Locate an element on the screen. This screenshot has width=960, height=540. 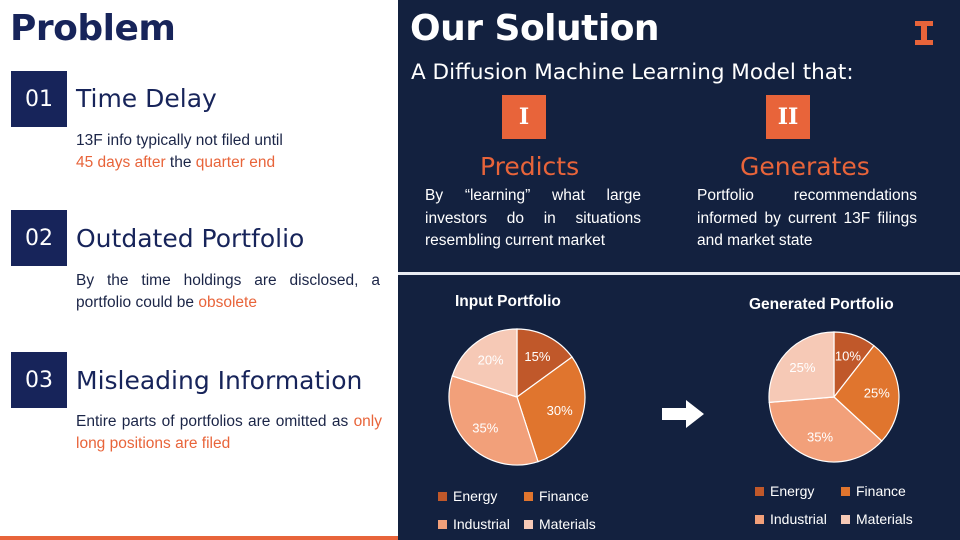
roman-badge-1: I is located at coordinates (524, 117).